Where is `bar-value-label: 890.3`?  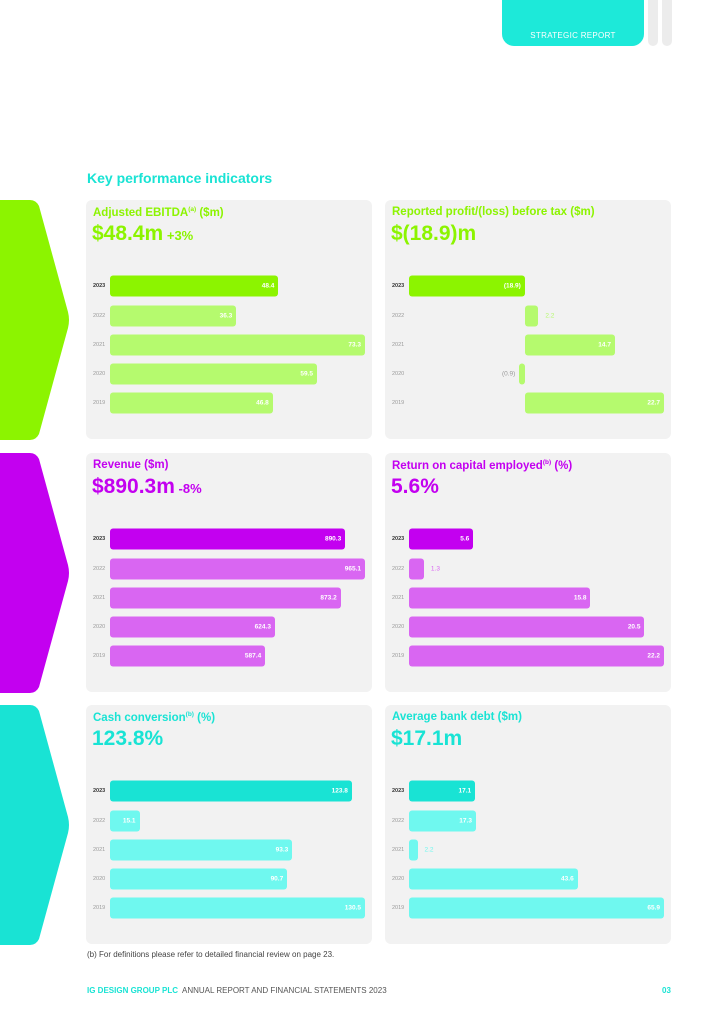 bar-value-label: 890.3 is located at coordinates (333, 539).